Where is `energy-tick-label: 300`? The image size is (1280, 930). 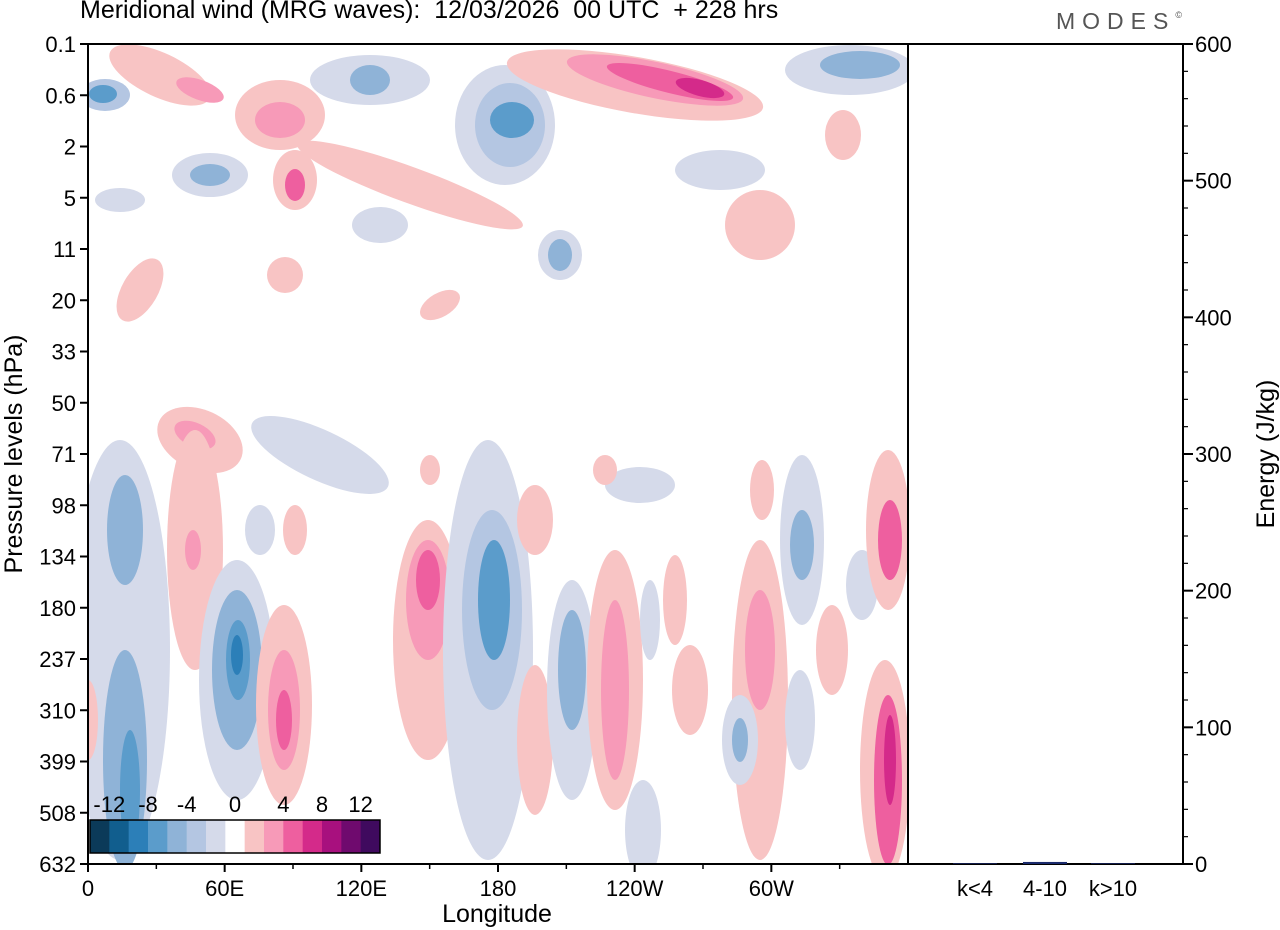 energy-tick-label: 300 is located at coordinates (1213, 454).